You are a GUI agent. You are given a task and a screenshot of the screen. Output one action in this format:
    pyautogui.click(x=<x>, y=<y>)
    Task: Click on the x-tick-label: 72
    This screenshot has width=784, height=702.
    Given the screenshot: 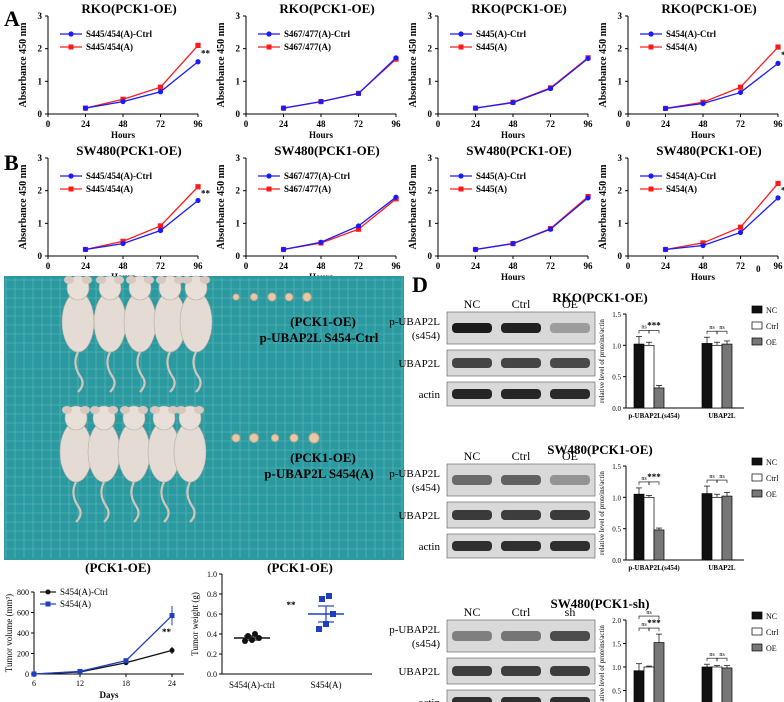 What is the action you would take?
    pyautogui.click(x=359, y=266)
    